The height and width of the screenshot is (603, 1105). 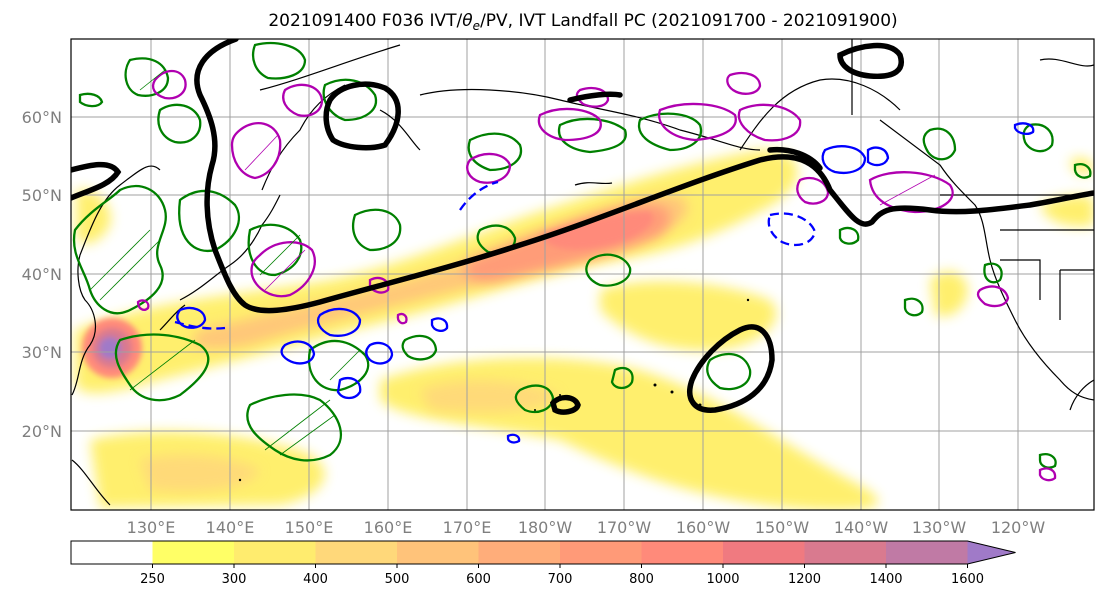 I want to click on lat-tick-label: 50°N, so click(x=42, y=195).